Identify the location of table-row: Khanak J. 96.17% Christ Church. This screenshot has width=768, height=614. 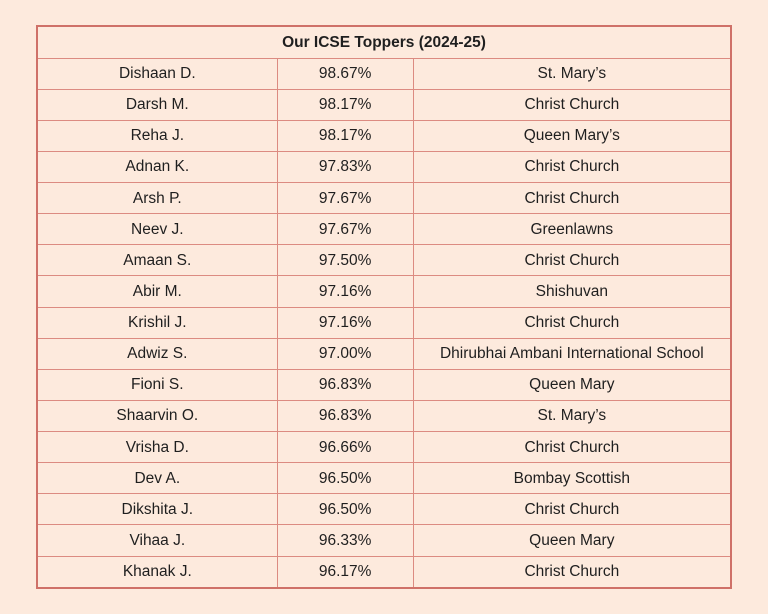
(384, 572).